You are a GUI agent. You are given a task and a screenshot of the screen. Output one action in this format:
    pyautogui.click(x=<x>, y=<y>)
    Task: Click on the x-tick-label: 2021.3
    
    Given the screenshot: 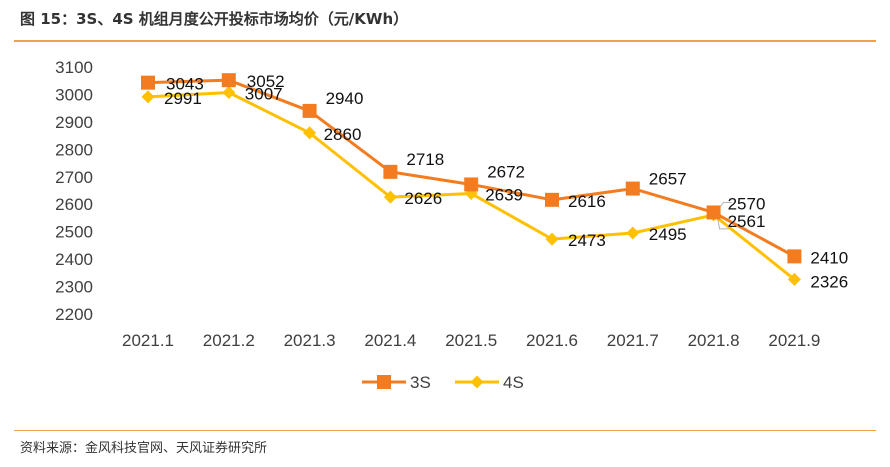 What is the action you would take?
    pyautogui.click(x=310, y=340)
    